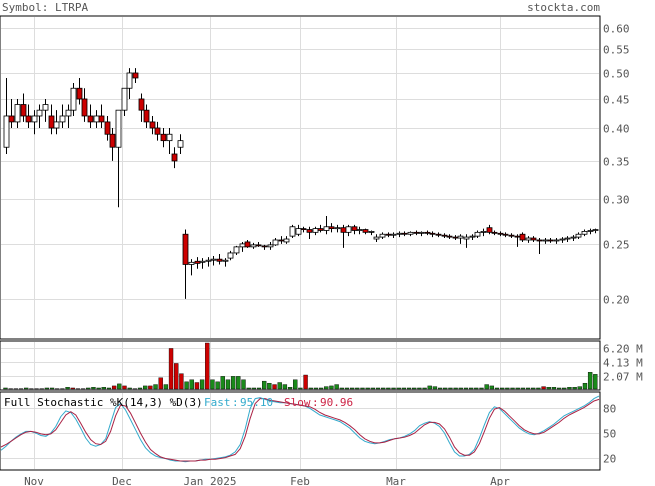 The width and height of the screenshot is (655, 486). I want to click on slow-legend-name: Slow, so click(297, 402).